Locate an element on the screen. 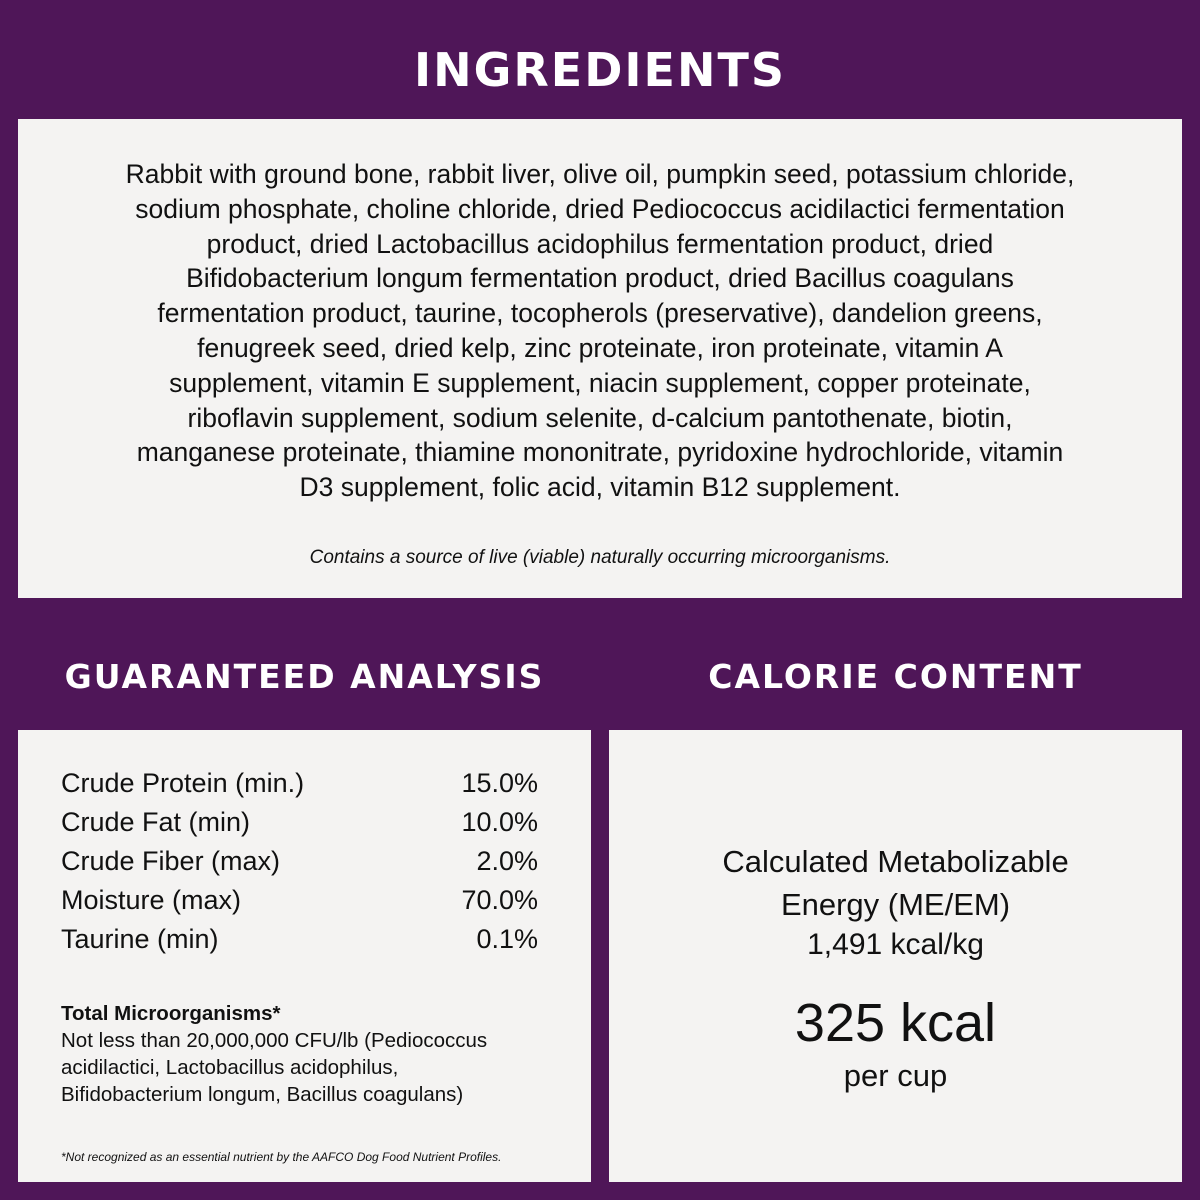 Image resolution: width=1200 pixels, height=1200 pixels. calorie-line-1: Calculated Metabolizable is located at coordinates (895, 861).